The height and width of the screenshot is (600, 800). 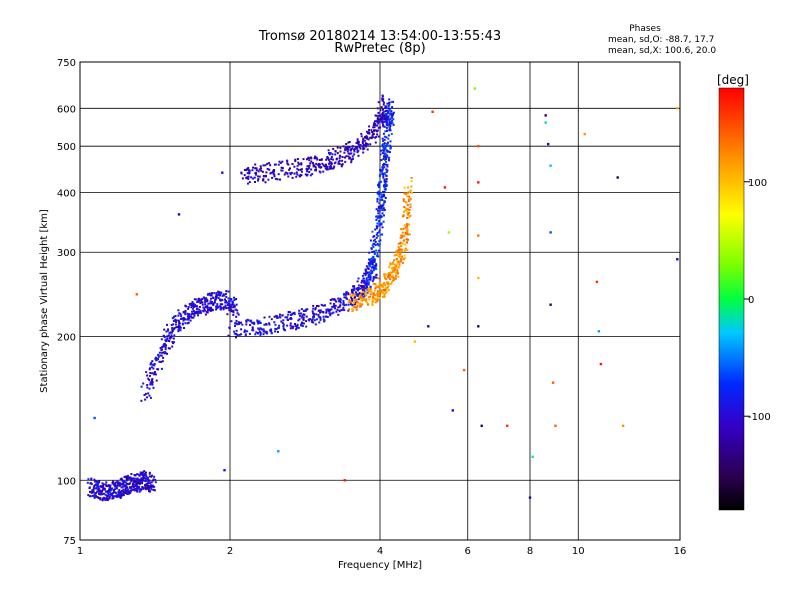 What do you see at coordinates (66, 481) in the screenshot?
I see `y-tick-label: 100` at bounding box center [66, 481].